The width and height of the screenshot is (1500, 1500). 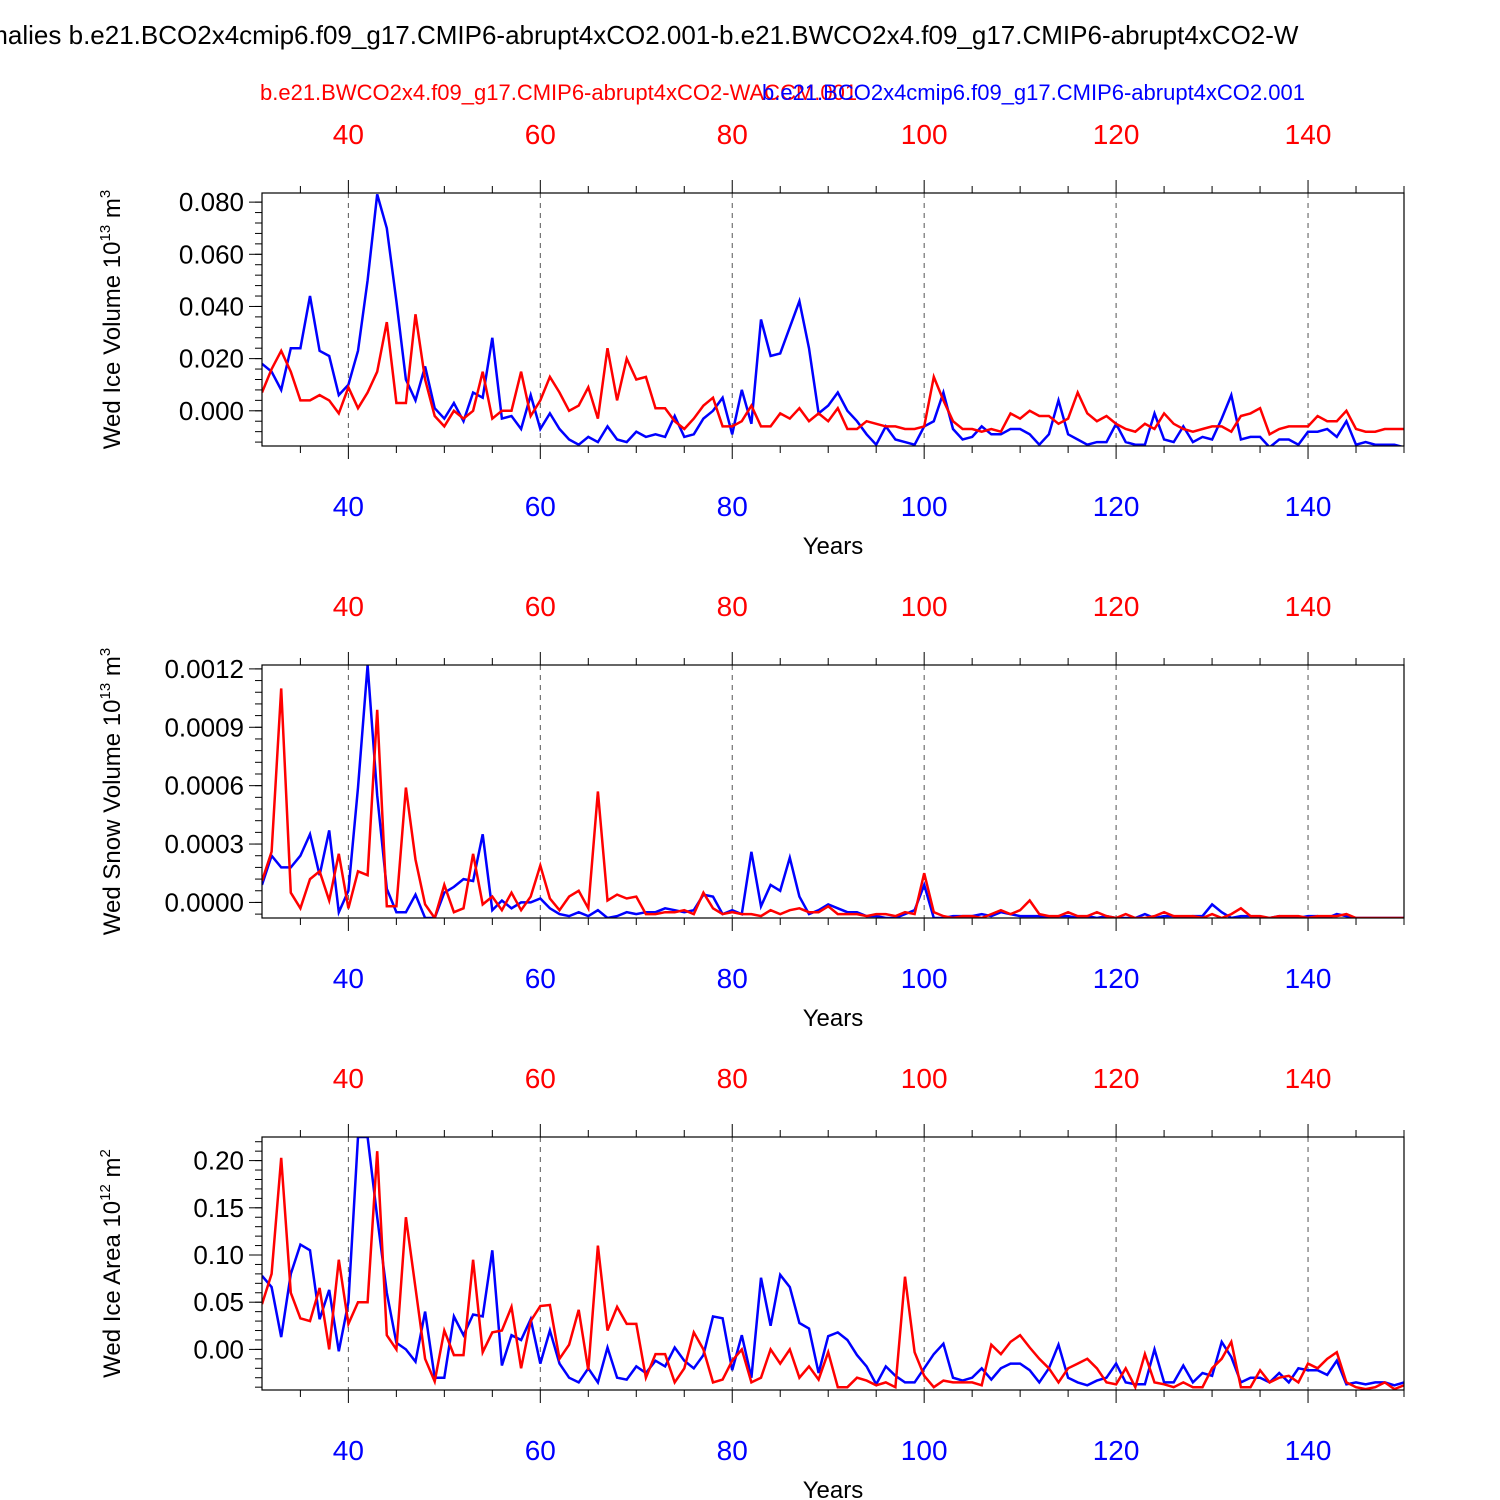 I want to click on y-tick-label: 0.00, so click(x=218, y=1349).